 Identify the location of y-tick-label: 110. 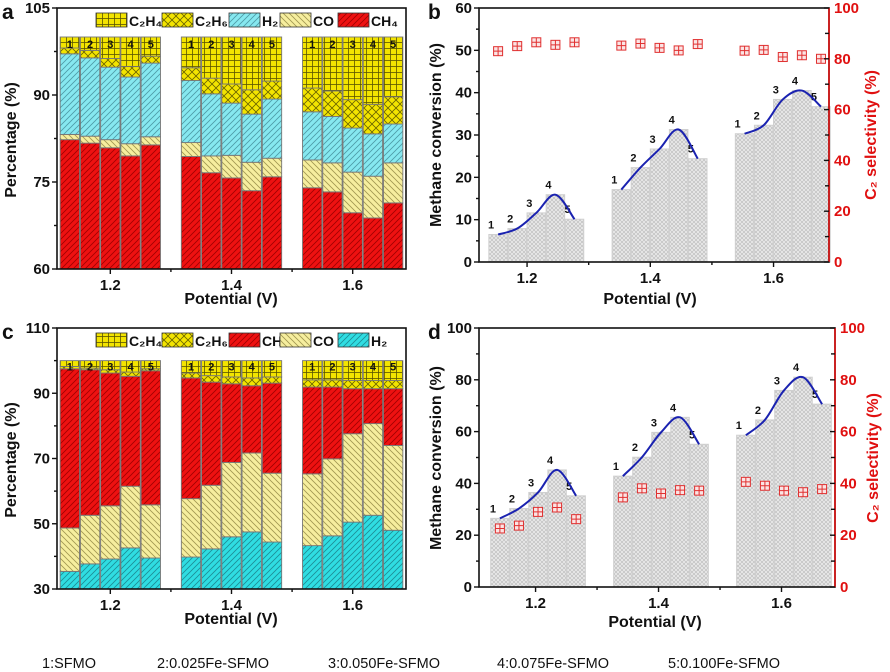
(38, 328).